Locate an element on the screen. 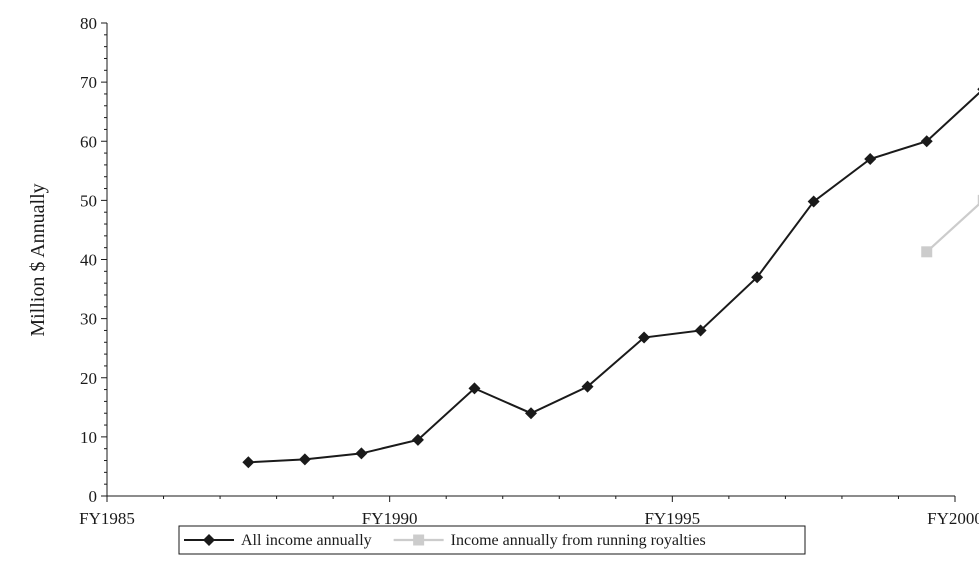  x-tick-label: FY2000 is located at coordinates (953, 518).